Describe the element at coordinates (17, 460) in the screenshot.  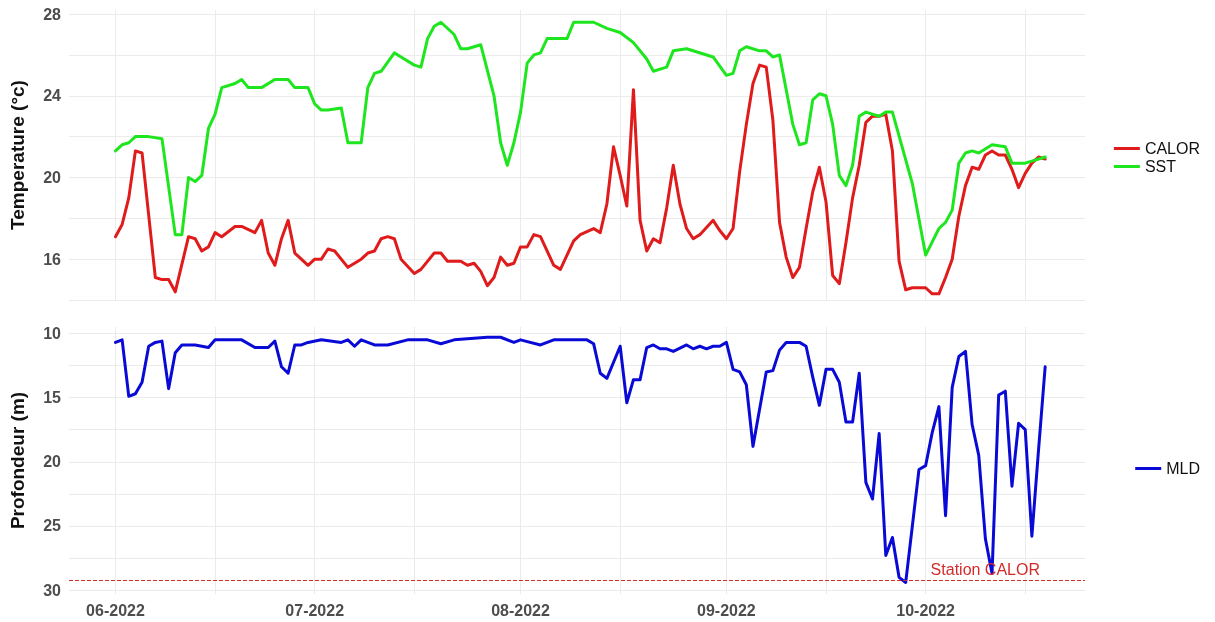
I see `y-axis-title: Profondeur (m)` at that location.